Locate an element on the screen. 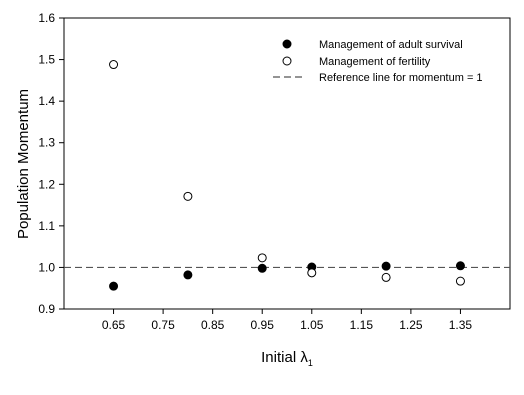 The width and height of the screenshot is (524, 395). x-tick-label: 1.25 is located at coordinates (411, 325).